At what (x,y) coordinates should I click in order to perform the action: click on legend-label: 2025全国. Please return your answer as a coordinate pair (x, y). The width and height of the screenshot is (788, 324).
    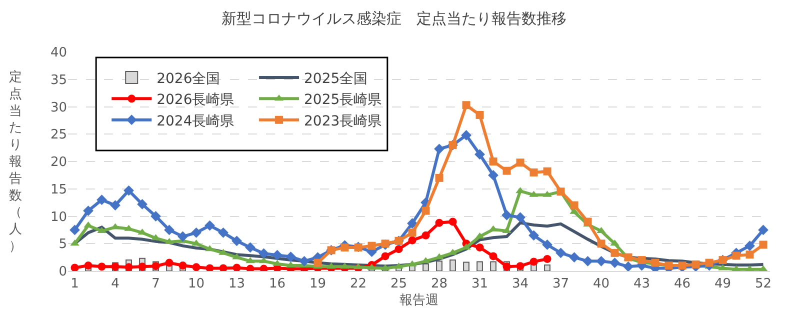
    Looking at the image, I should click on (336, 78).